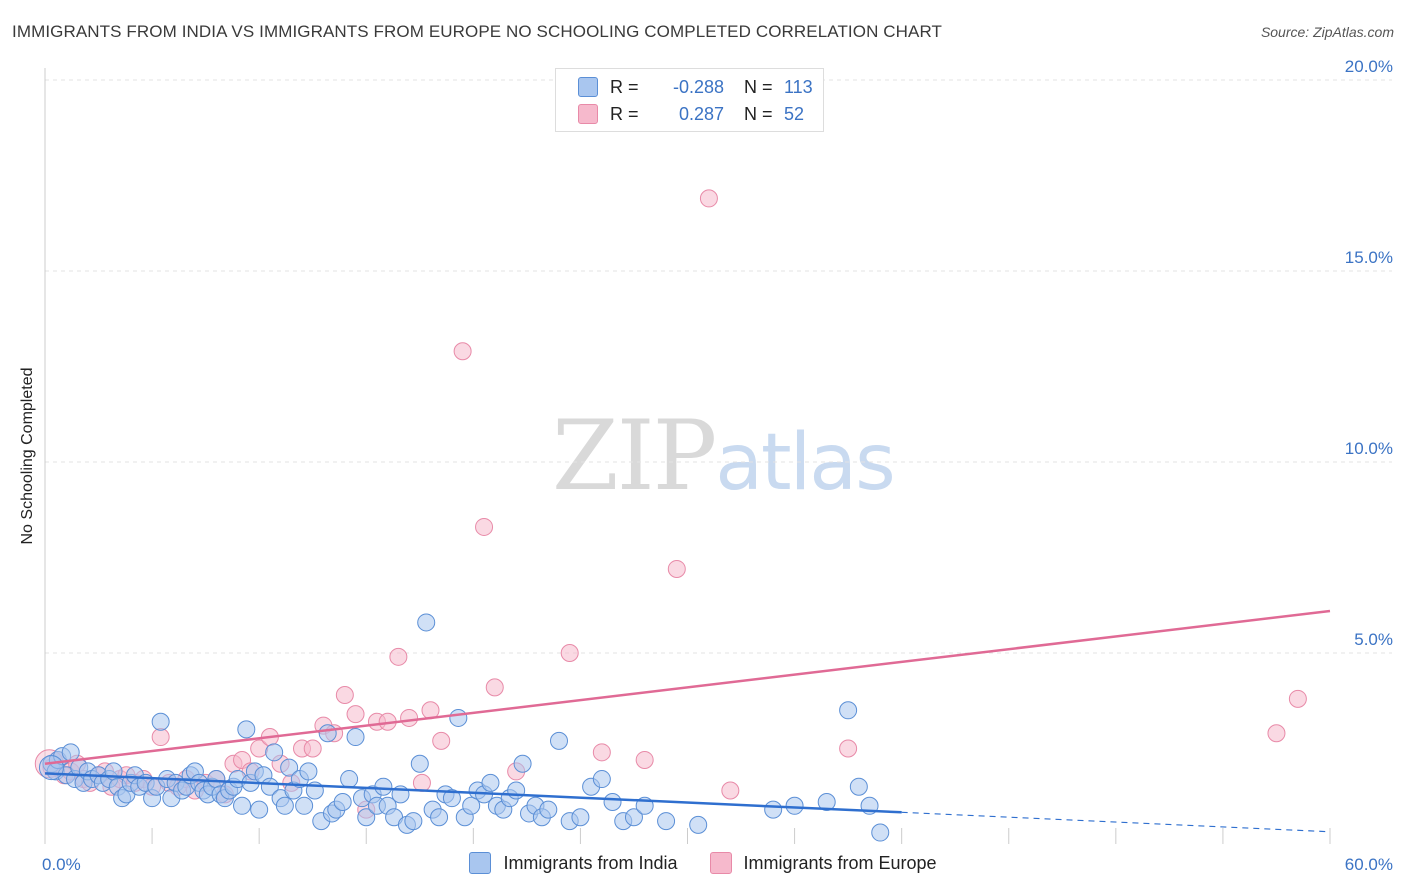 This screenshot has height=892, width=1406. I want to click on legend-r-value: 0.287, so click(701, 113).